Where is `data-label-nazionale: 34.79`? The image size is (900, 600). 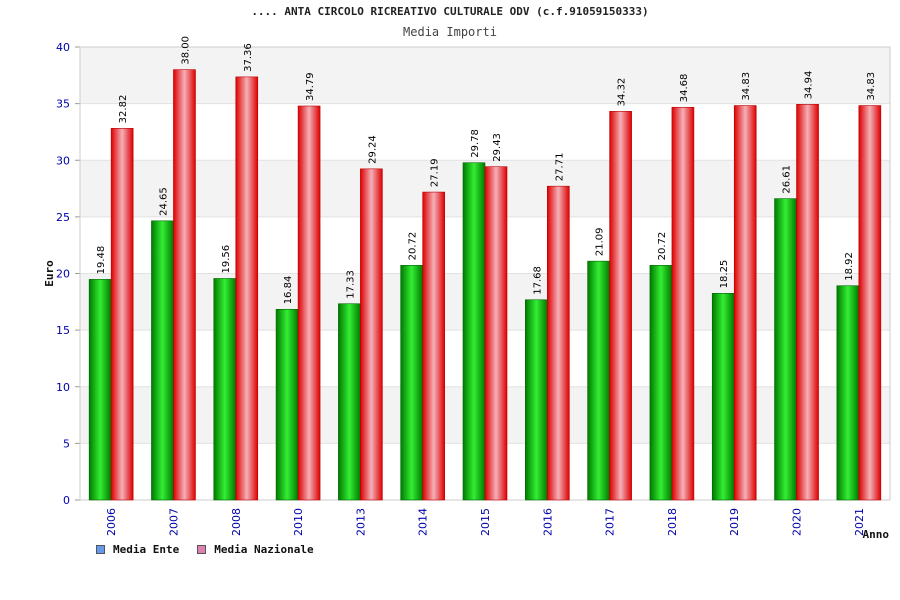 data-label-nazionale: 34.79 is located at coordinates (310, 86).